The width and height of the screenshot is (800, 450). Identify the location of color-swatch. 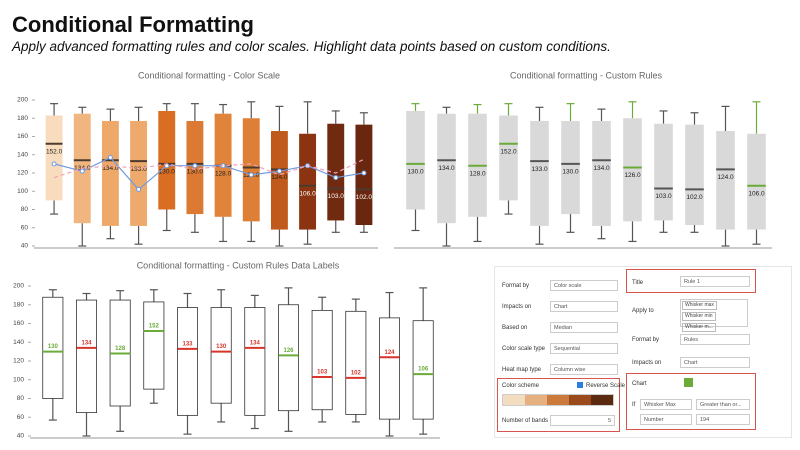
(688, 382).